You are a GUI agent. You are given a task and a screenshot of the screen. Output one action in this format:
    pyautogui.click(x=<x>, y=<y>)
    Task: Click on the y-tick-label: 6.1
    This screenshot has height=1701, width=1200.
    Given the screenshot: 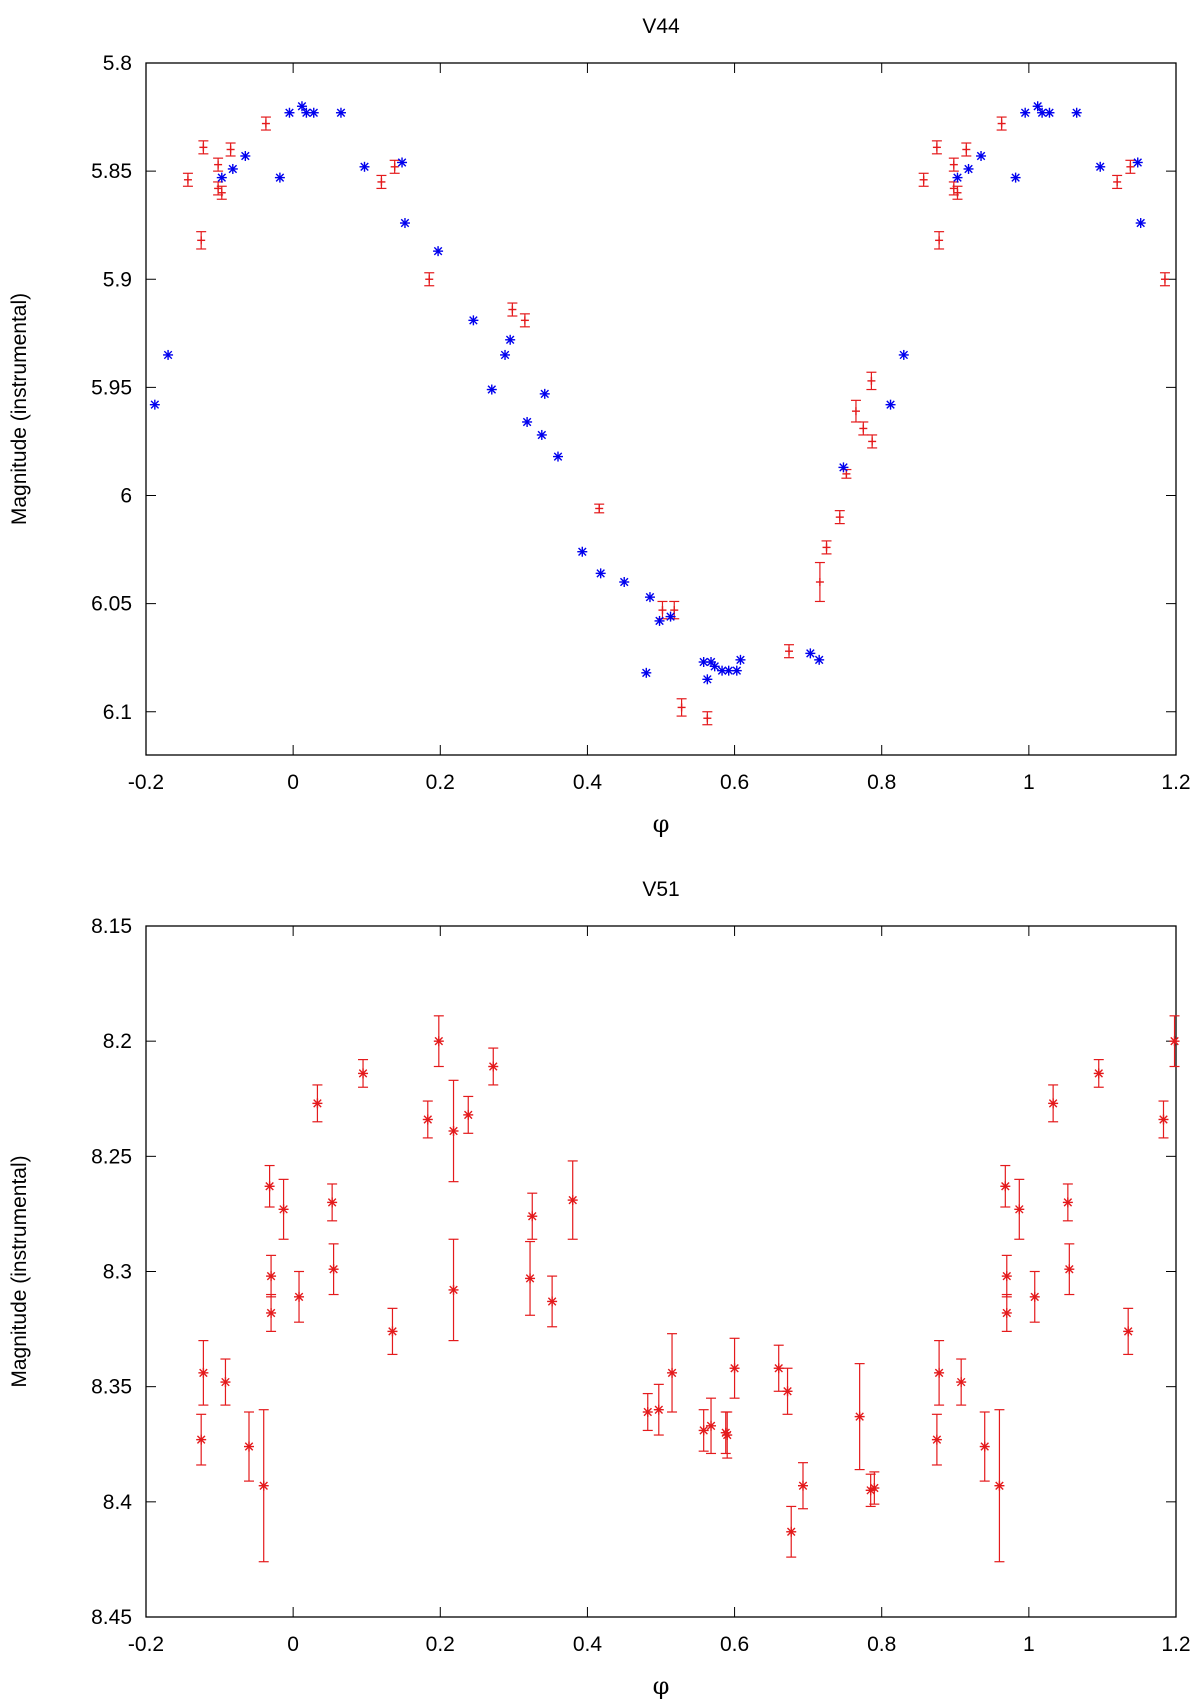 What is the action you would take?
    pyautogui.click(x=117, y=712)
    